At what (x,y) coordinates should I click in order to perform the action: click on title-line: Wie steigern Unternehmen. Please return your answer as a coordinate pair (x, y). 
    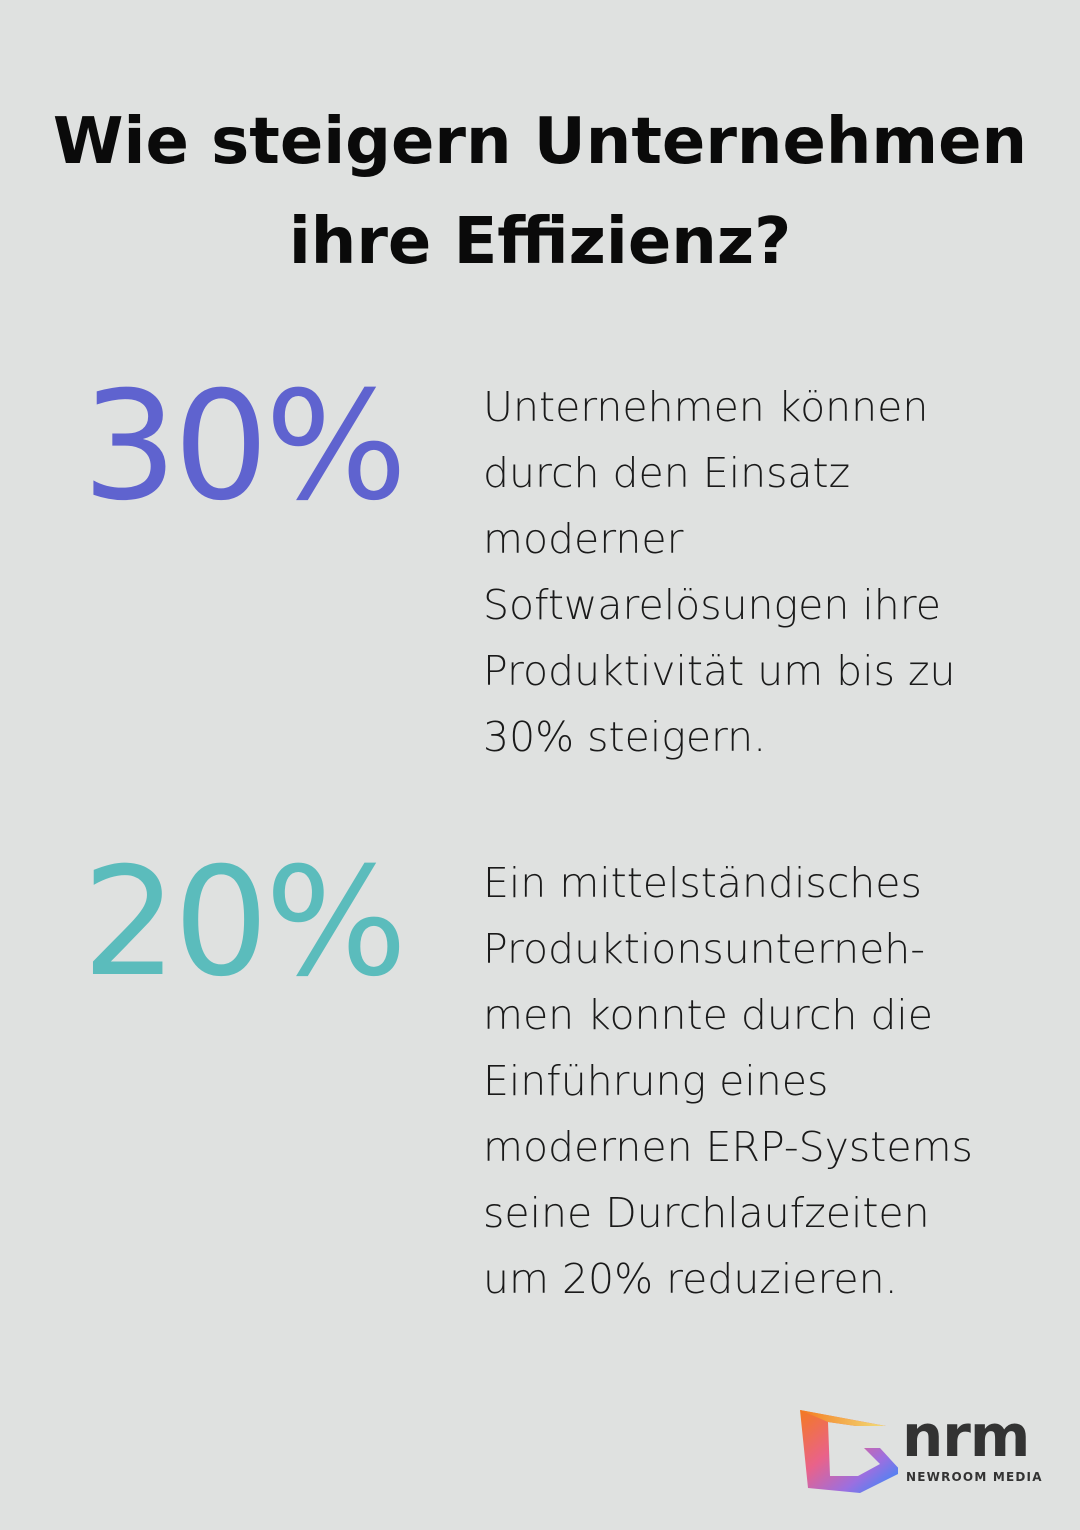
    Looking at the image, I should click on (540, 142).